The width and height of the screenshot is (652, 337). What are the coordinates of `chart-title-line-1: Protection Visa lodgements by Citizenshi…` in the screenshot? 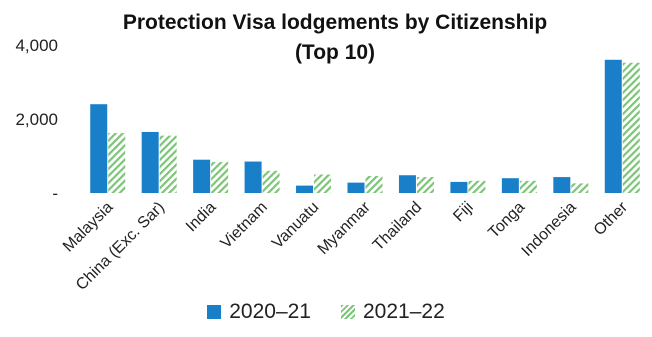 It's located at (335, 22).